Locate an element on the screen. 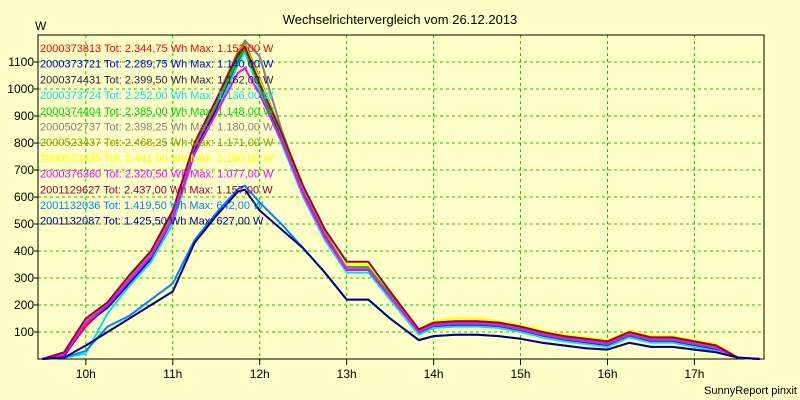 Image resolution: width=800 pixels, height=400 pixels. y-tick-label: 900 is located at coordinates (24, 116).